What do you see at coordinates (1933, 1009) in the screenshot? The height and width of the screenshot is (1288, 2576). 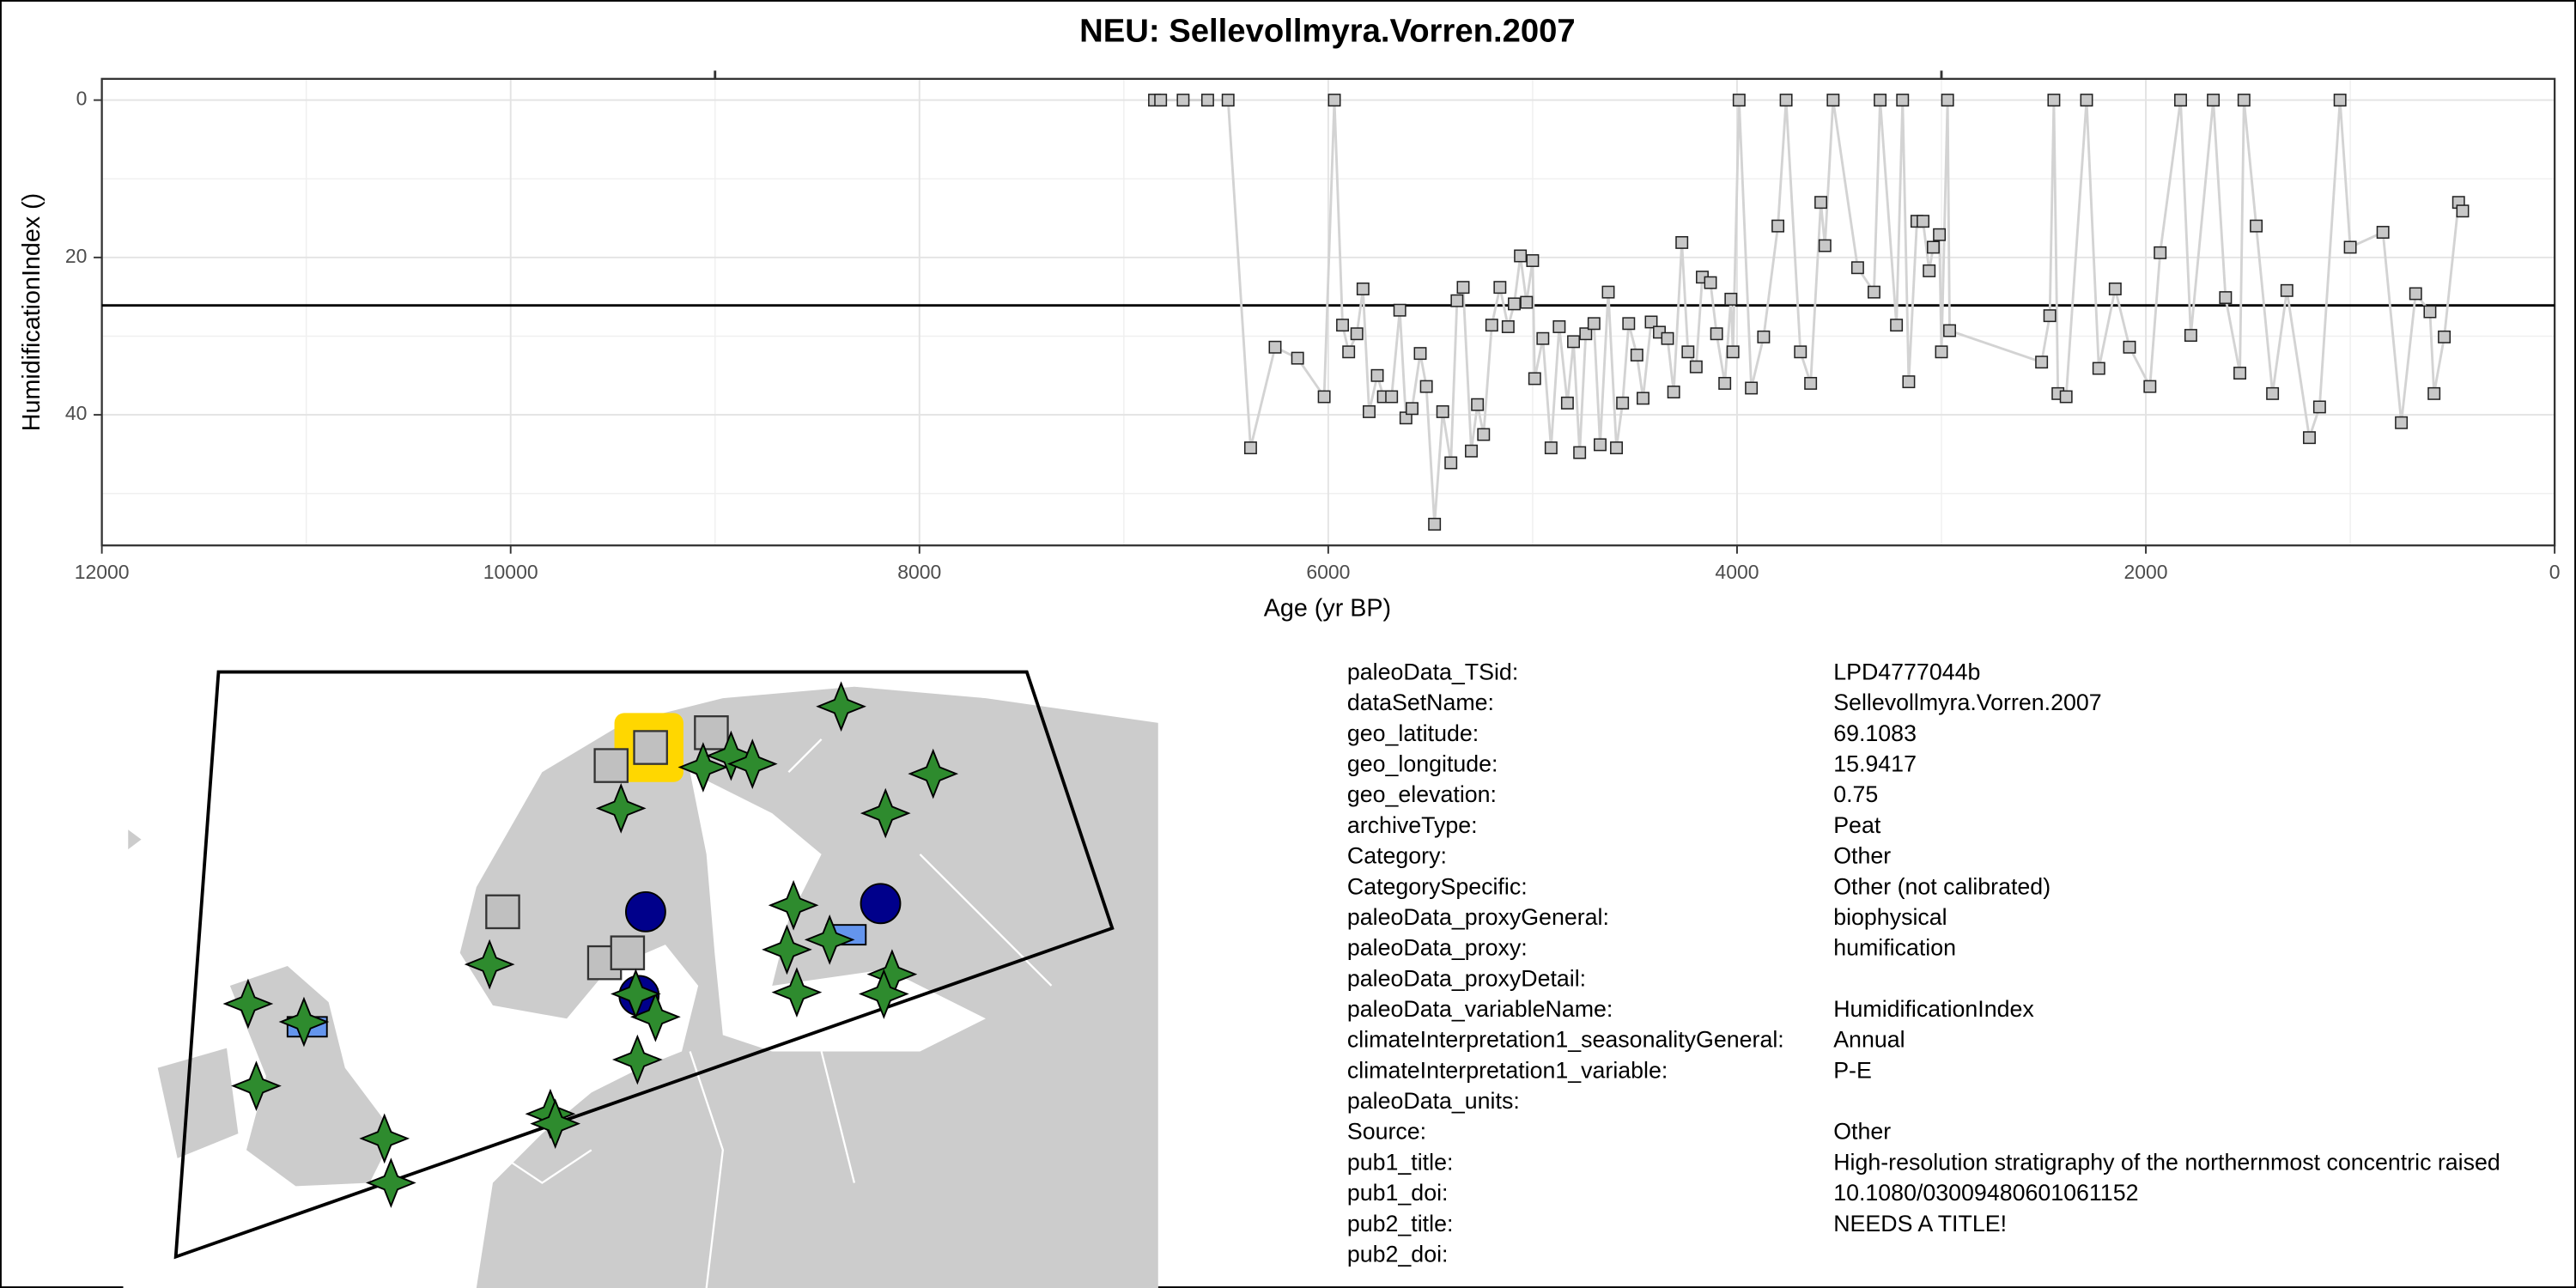 I see `metadata-value: HumidificationIndex` at bounding box center [1933, 1009].